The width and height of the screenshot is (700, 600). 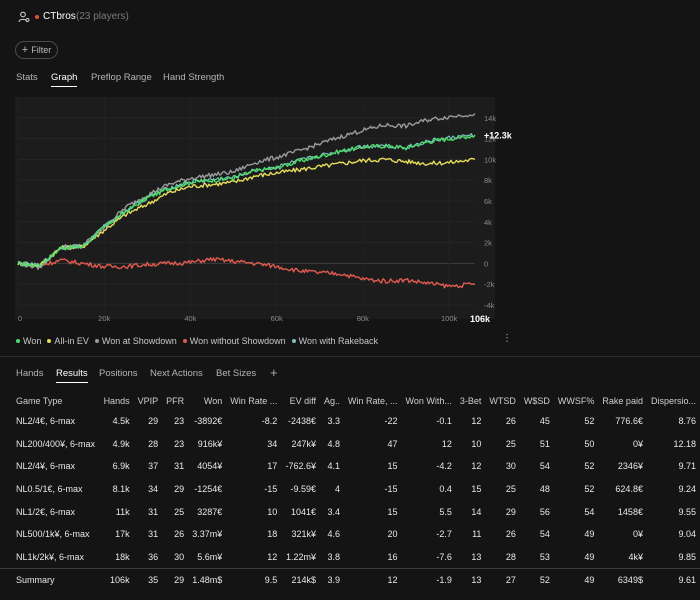 I want to click on table-cell: 13, so click(x=470, y=579).